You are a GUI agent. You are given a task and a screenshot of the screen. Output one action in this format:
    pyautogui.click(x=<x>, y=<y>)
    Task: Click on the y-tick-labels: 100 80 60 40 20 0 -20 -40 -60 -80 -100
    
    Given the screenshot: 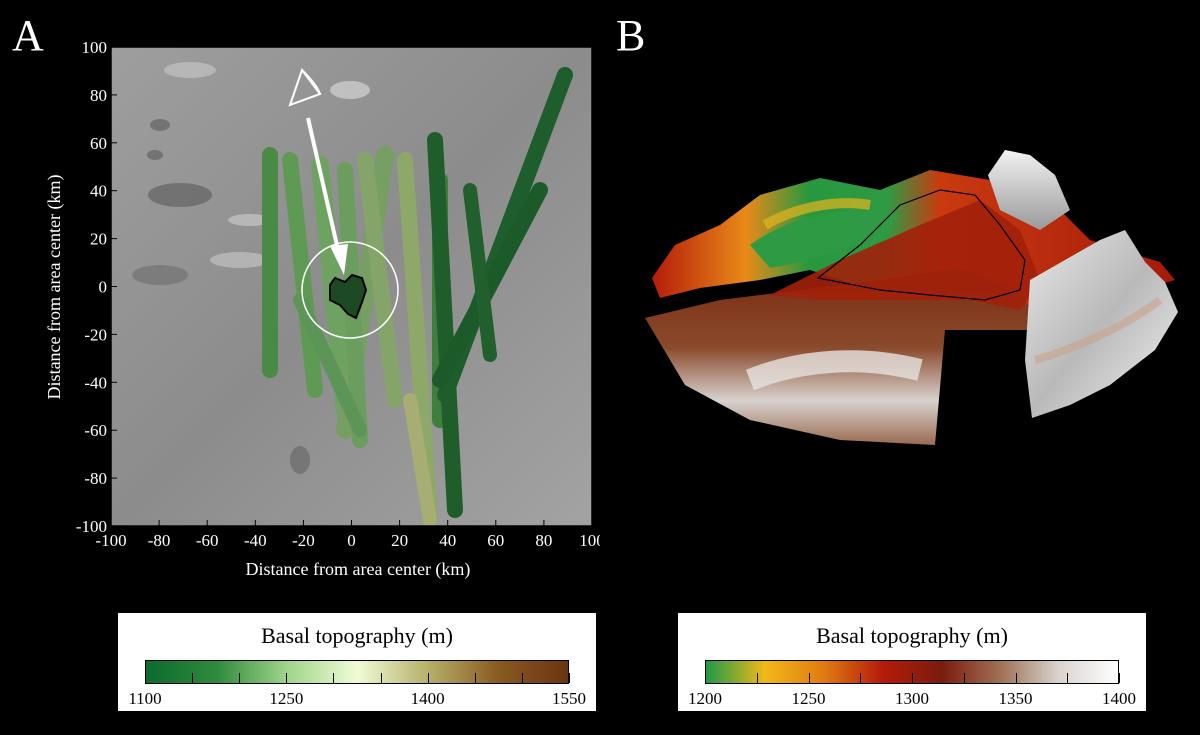 What is the action you would take?
    pyautogui.click(x=91, y=287)
    